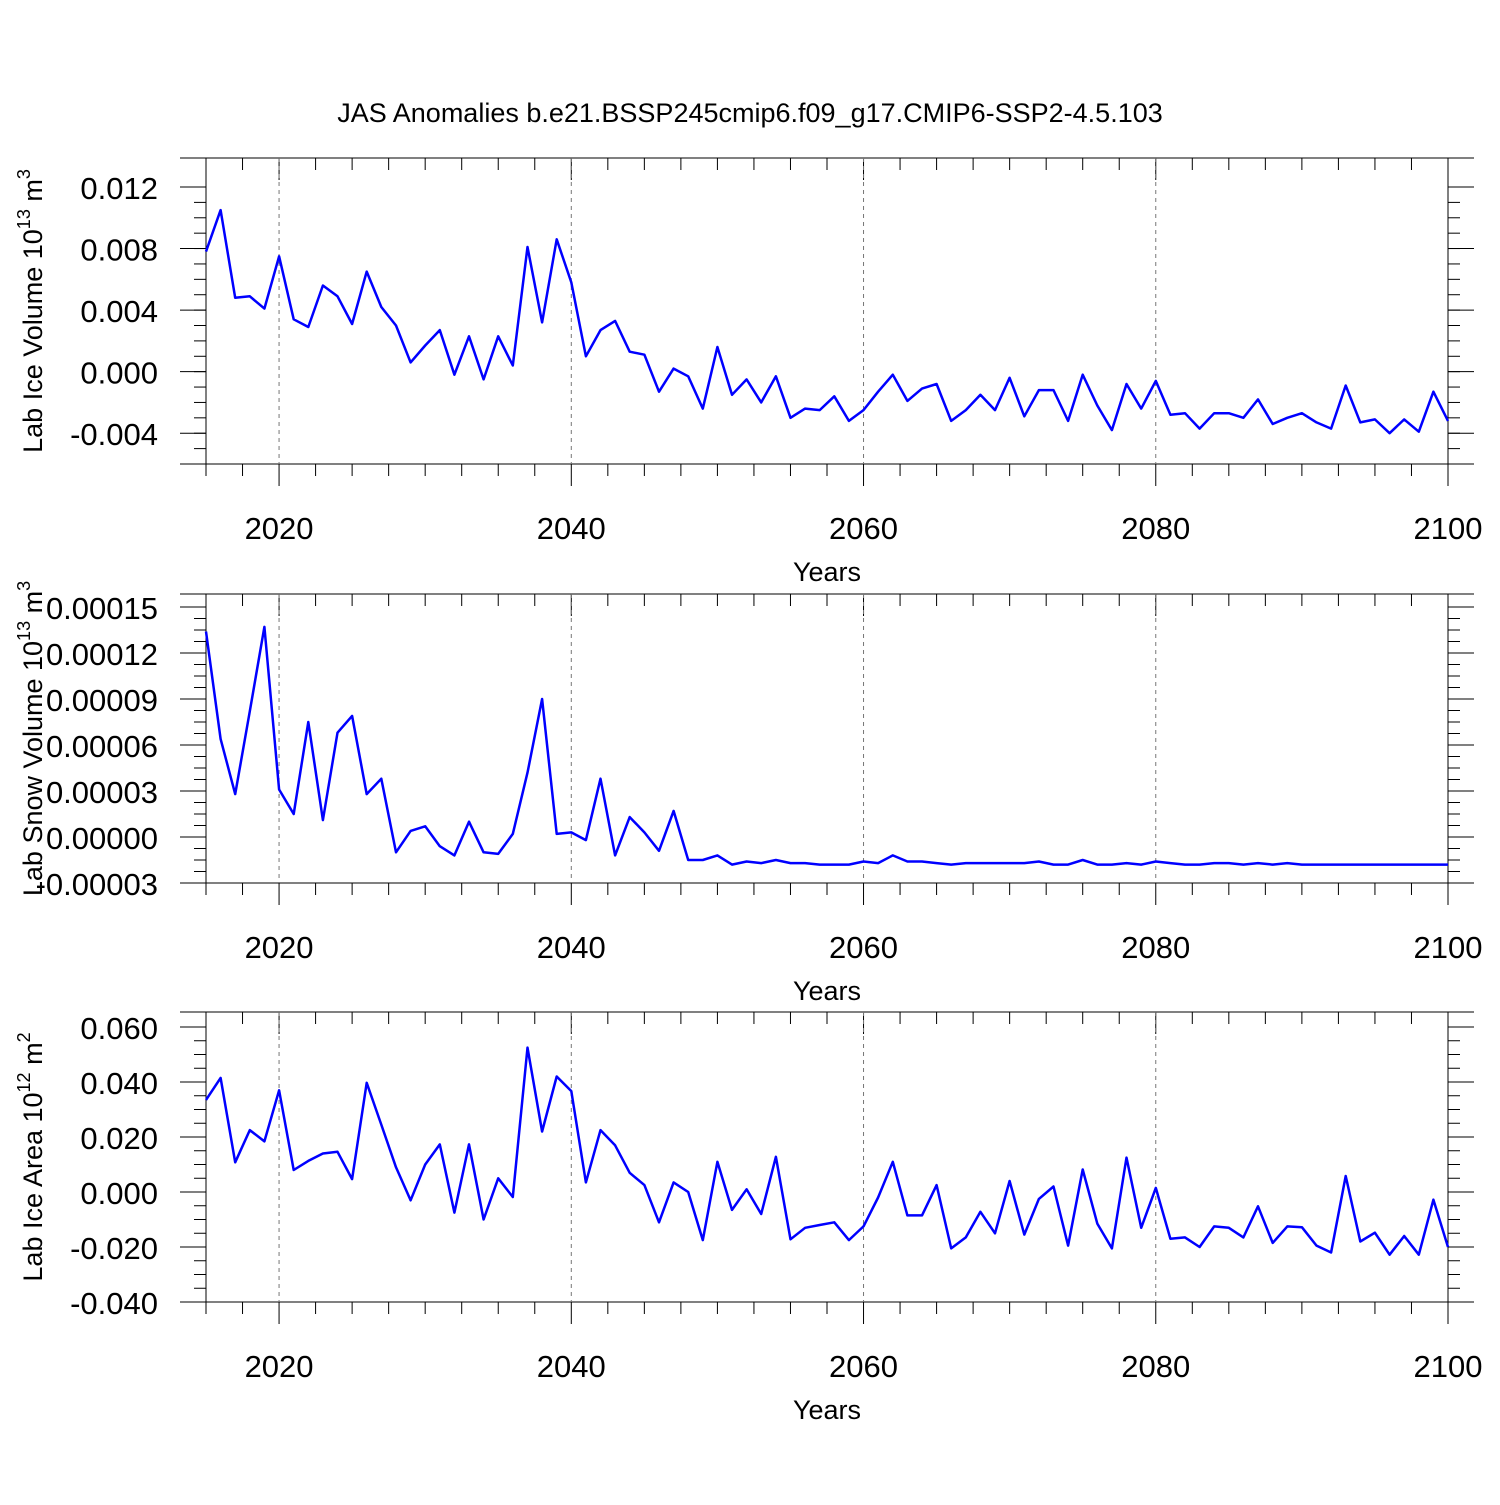 This screenshot has height=1505, width=1500. What do you see at coordinates (102, 792) in the screenshot?
I see `y-tick-label: 0.00003` at bounding box center [102, 792].